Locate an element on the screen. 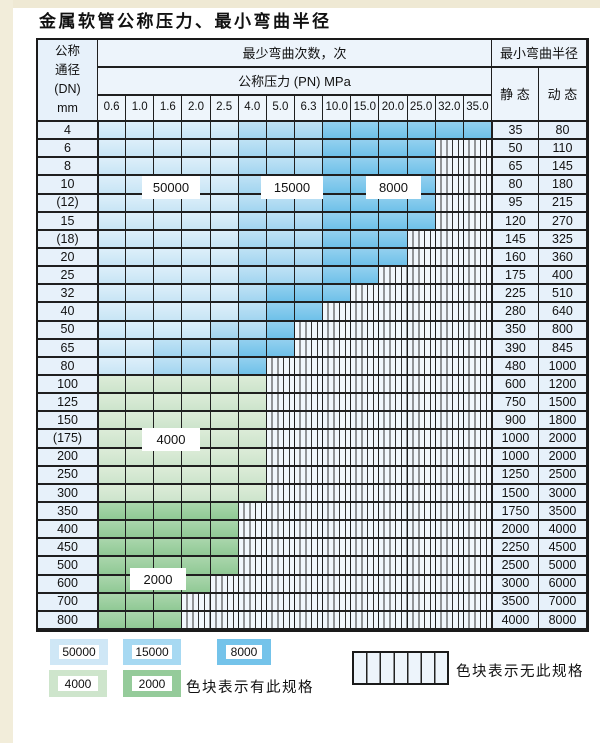 This screenshot has height=743, width=600. static-value: 50 is located at coordinates (515, 149).